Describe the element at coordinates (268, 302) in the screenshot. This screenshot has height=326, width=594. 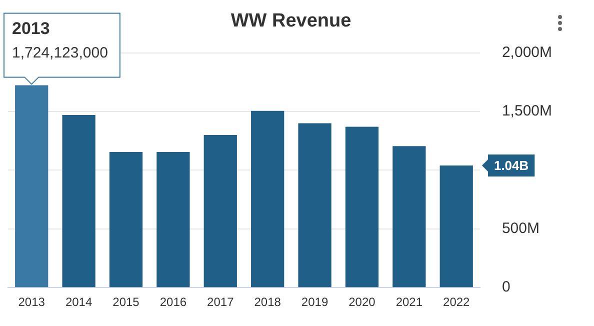
I see `x-tick-label: 2018` at that location.